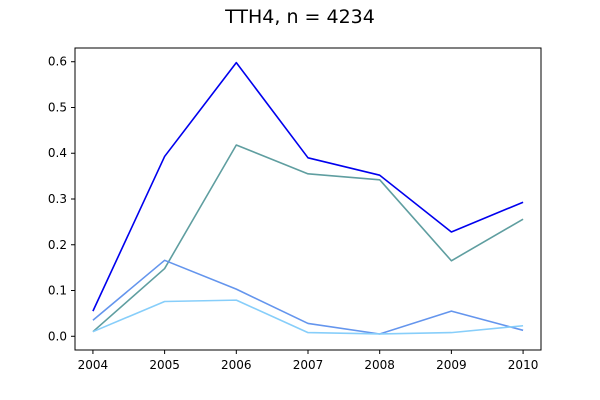 Image resolution: width=600 pixels, height=400 pixels. Describe the element at coordinates (451, 365) in the screenshot. I see `x-tick-label: 2009` at that location.